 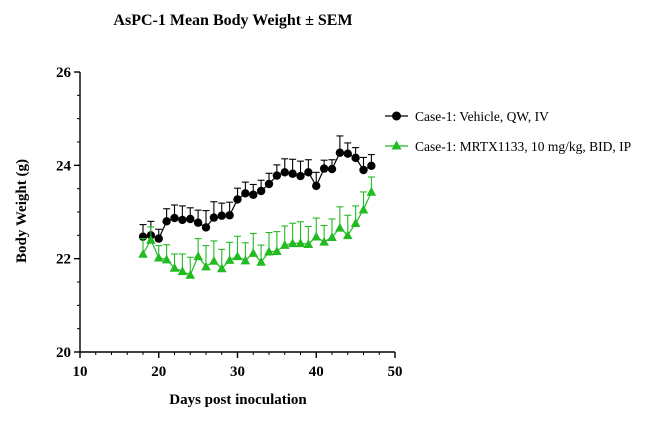 I want to click on x-axis-label: Days post inoculation, so click(x=238, y=400).